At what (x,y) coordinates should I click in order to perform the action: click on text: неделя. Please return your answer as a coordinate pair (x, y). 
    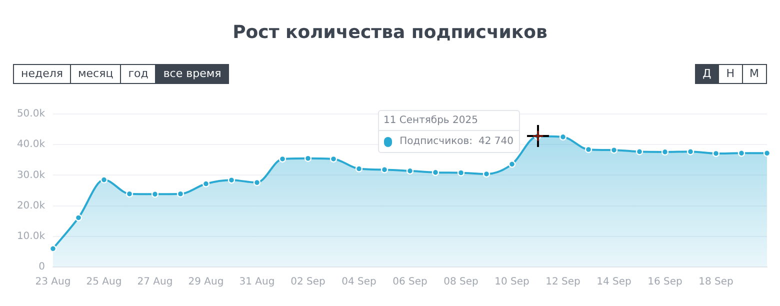
    Looking at the image, I should click on (42, 74).